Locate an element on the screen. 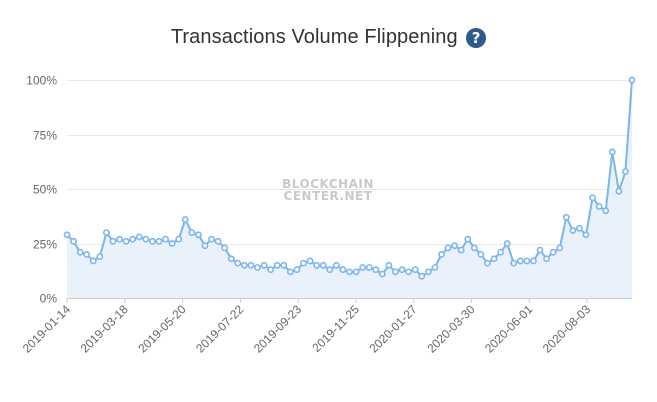 This screenshot has height=402, width=657. x-tick-label: 2020-01-27 is located at coordinates (394, 329).